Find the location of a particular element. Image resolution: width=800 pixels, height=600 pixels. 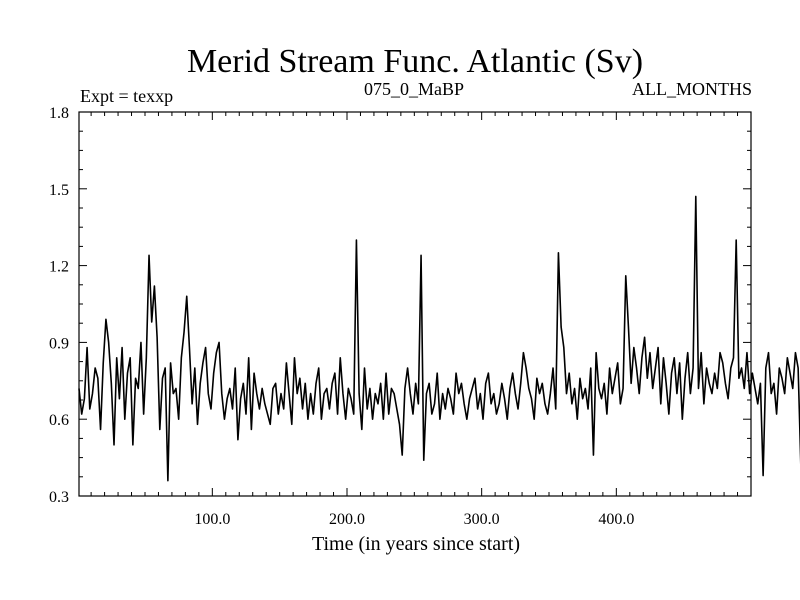

x-tick-label: 300.0 is located at coordinates (482, 519).